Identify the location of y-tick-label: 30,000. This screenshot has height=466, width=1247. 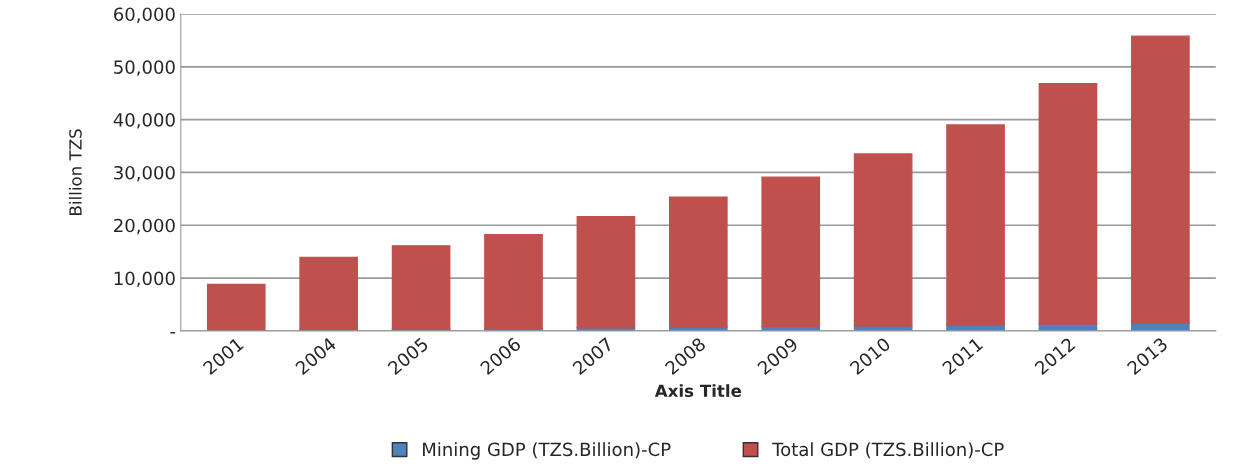
(144, 173).